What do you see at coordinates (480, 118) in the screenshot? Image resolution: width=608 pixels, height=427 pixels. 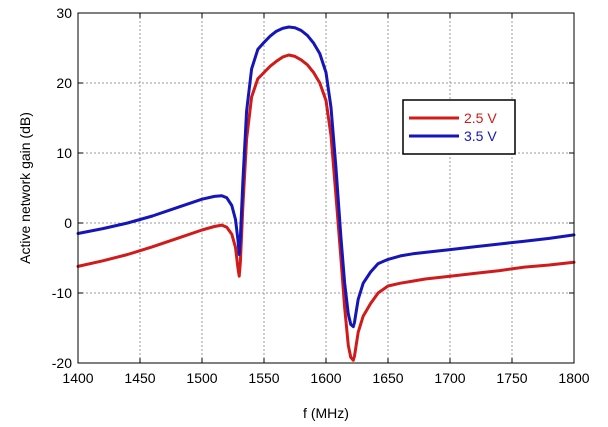 I see `legend-label-2-5v: 2.5 V` at bounding box center [480, 118].